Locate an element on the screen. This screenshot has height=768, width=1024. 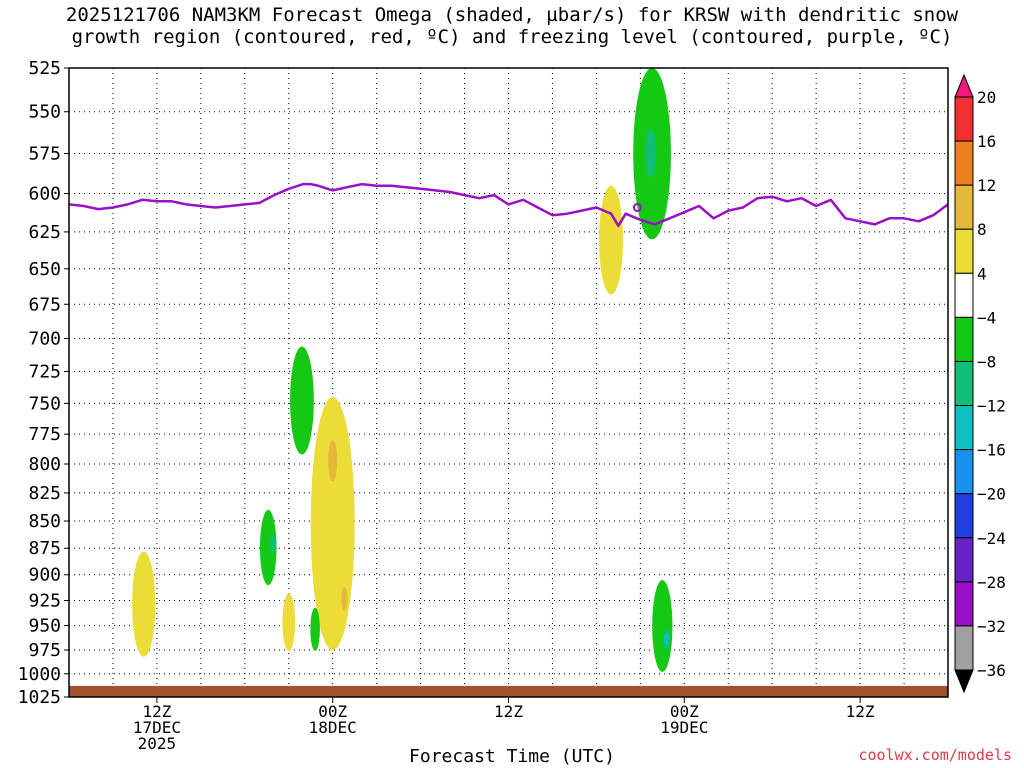
x-tick-label-0-0: 12Z is located at coordinates (156, 711).